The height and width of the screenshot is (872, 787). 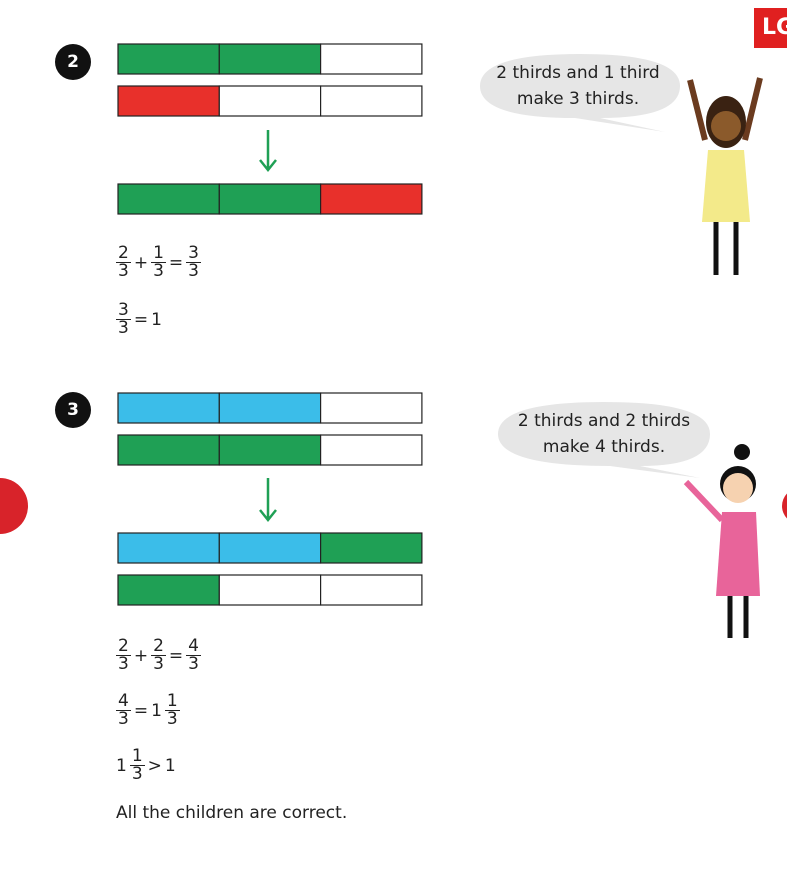 I want to click on equation: 1 1 3 >1, so click(x=146, y=765).